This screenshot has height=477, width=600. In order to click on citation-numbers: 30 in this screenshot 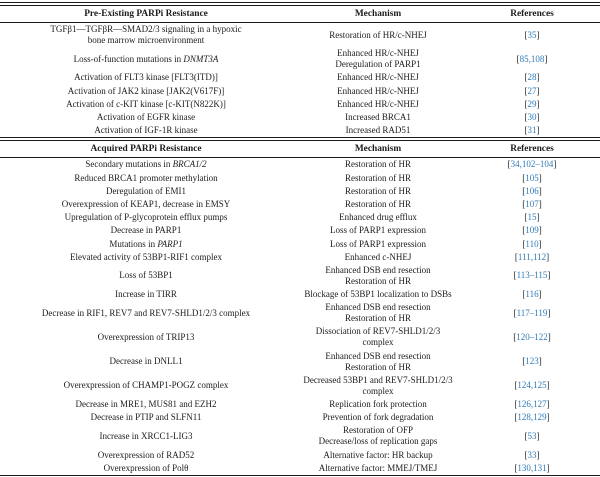, I will do `click(532, 117)`.